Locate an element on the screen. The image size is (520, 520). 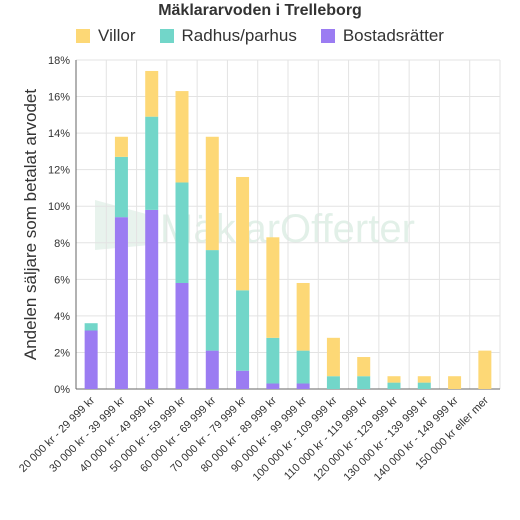
legend: Villor Radhus/parhus Bostadsrätter is located at coordinates (260, 36).